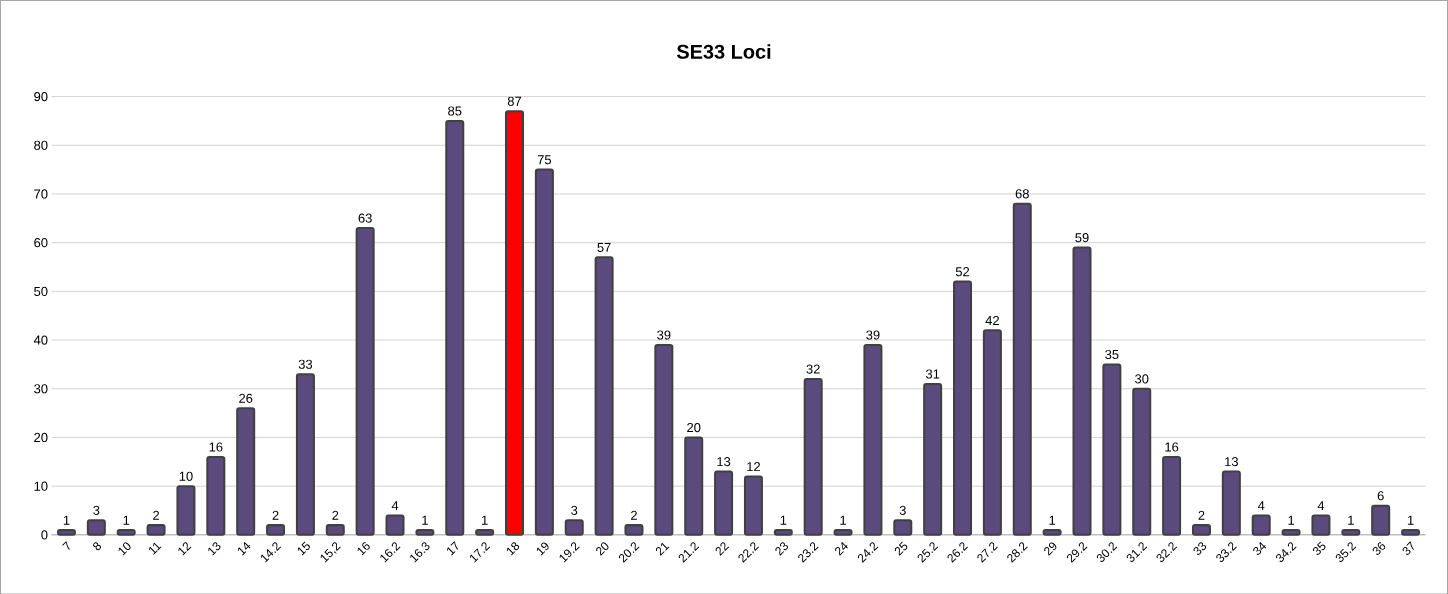 This screenshot has width=1448, height=594. Describe the element at coordinates (813, 369) in the screenshot. I see `data-label: 32` at that location.